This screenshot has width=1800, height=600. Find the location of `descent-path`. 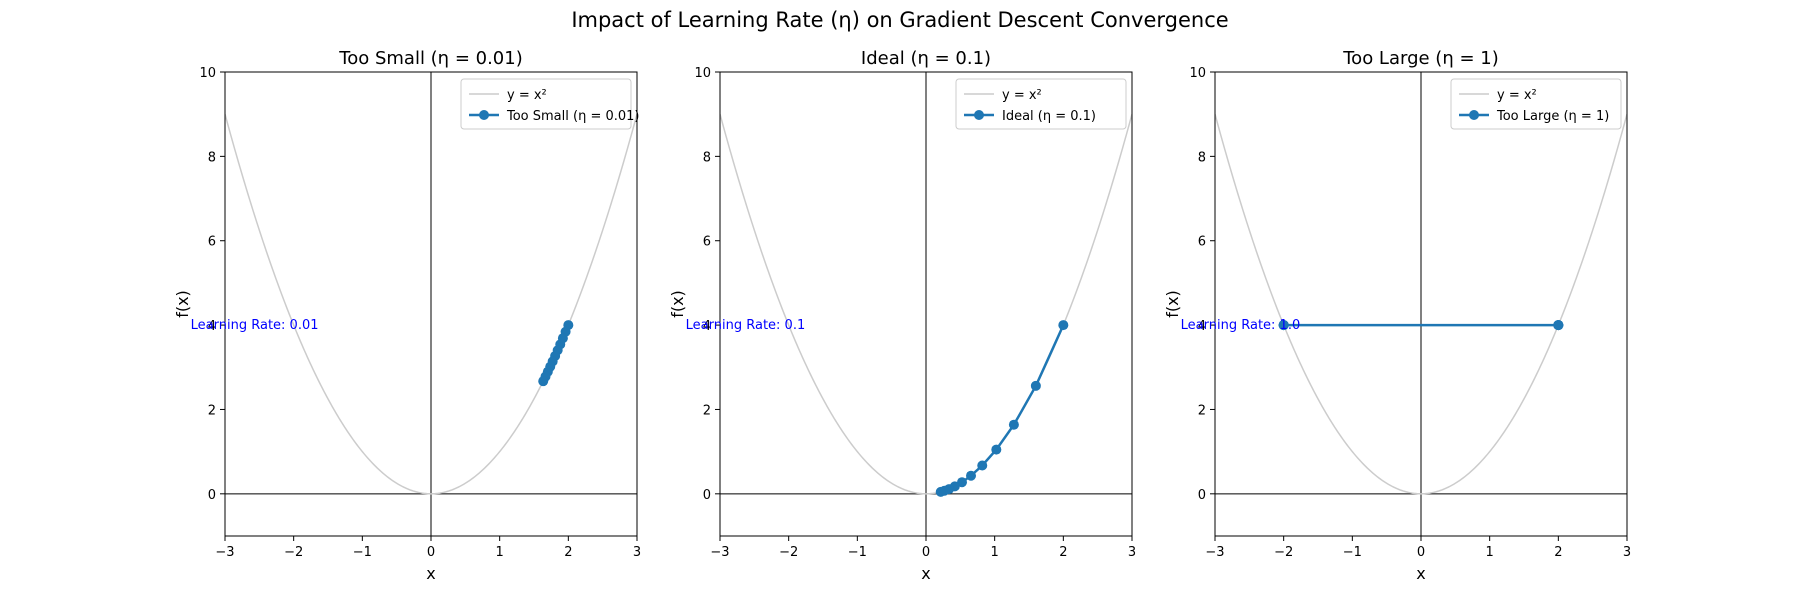

descent-path is located at coordinates (1002, 409).